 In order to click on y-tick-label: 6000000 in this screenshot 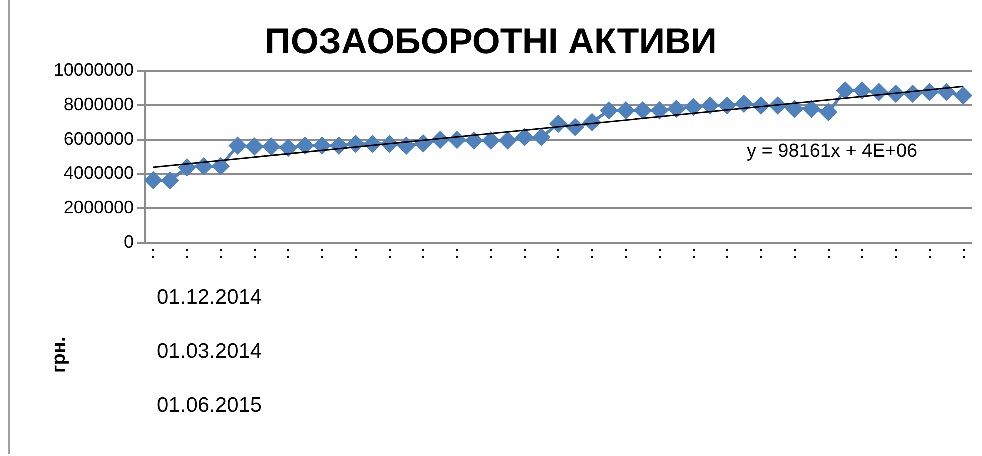, I will do `click(99, 138)`.